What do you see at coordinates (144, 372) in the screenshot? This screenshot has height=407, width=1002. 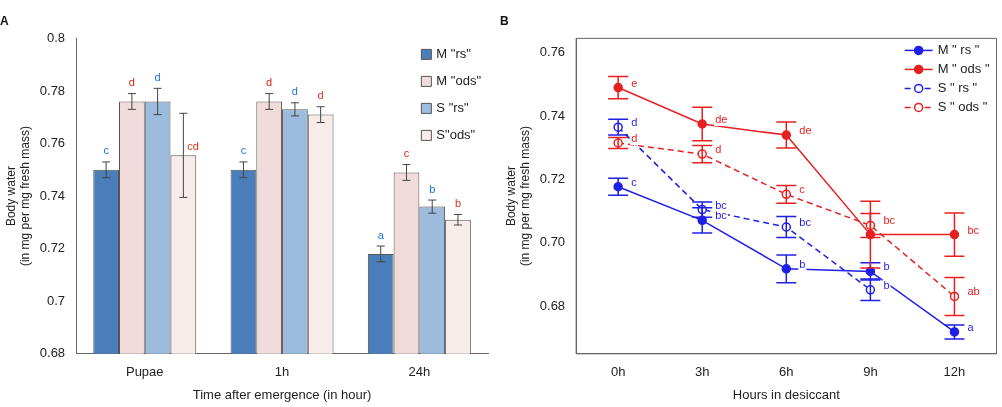 I see `x-tick-label: Pupae` at bounding box center [144, 372].